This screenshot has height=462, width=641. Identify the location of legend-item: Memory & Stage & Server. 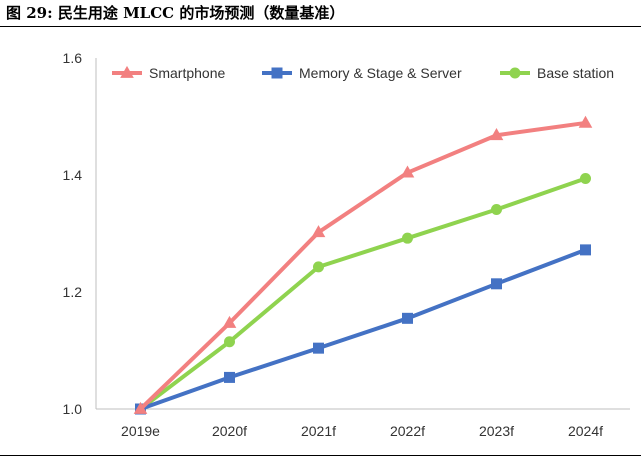
(362, 73).